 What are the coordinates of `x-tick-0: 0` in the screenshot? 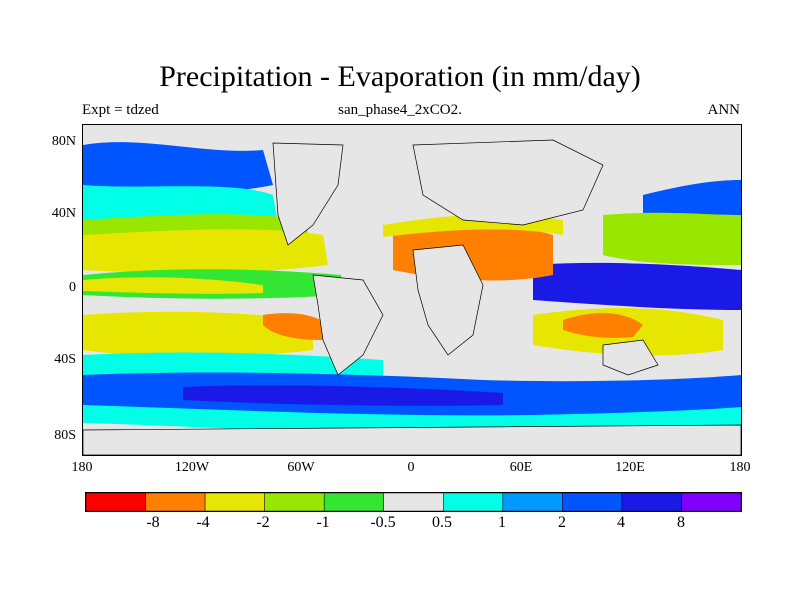 It's located at (411, 467).